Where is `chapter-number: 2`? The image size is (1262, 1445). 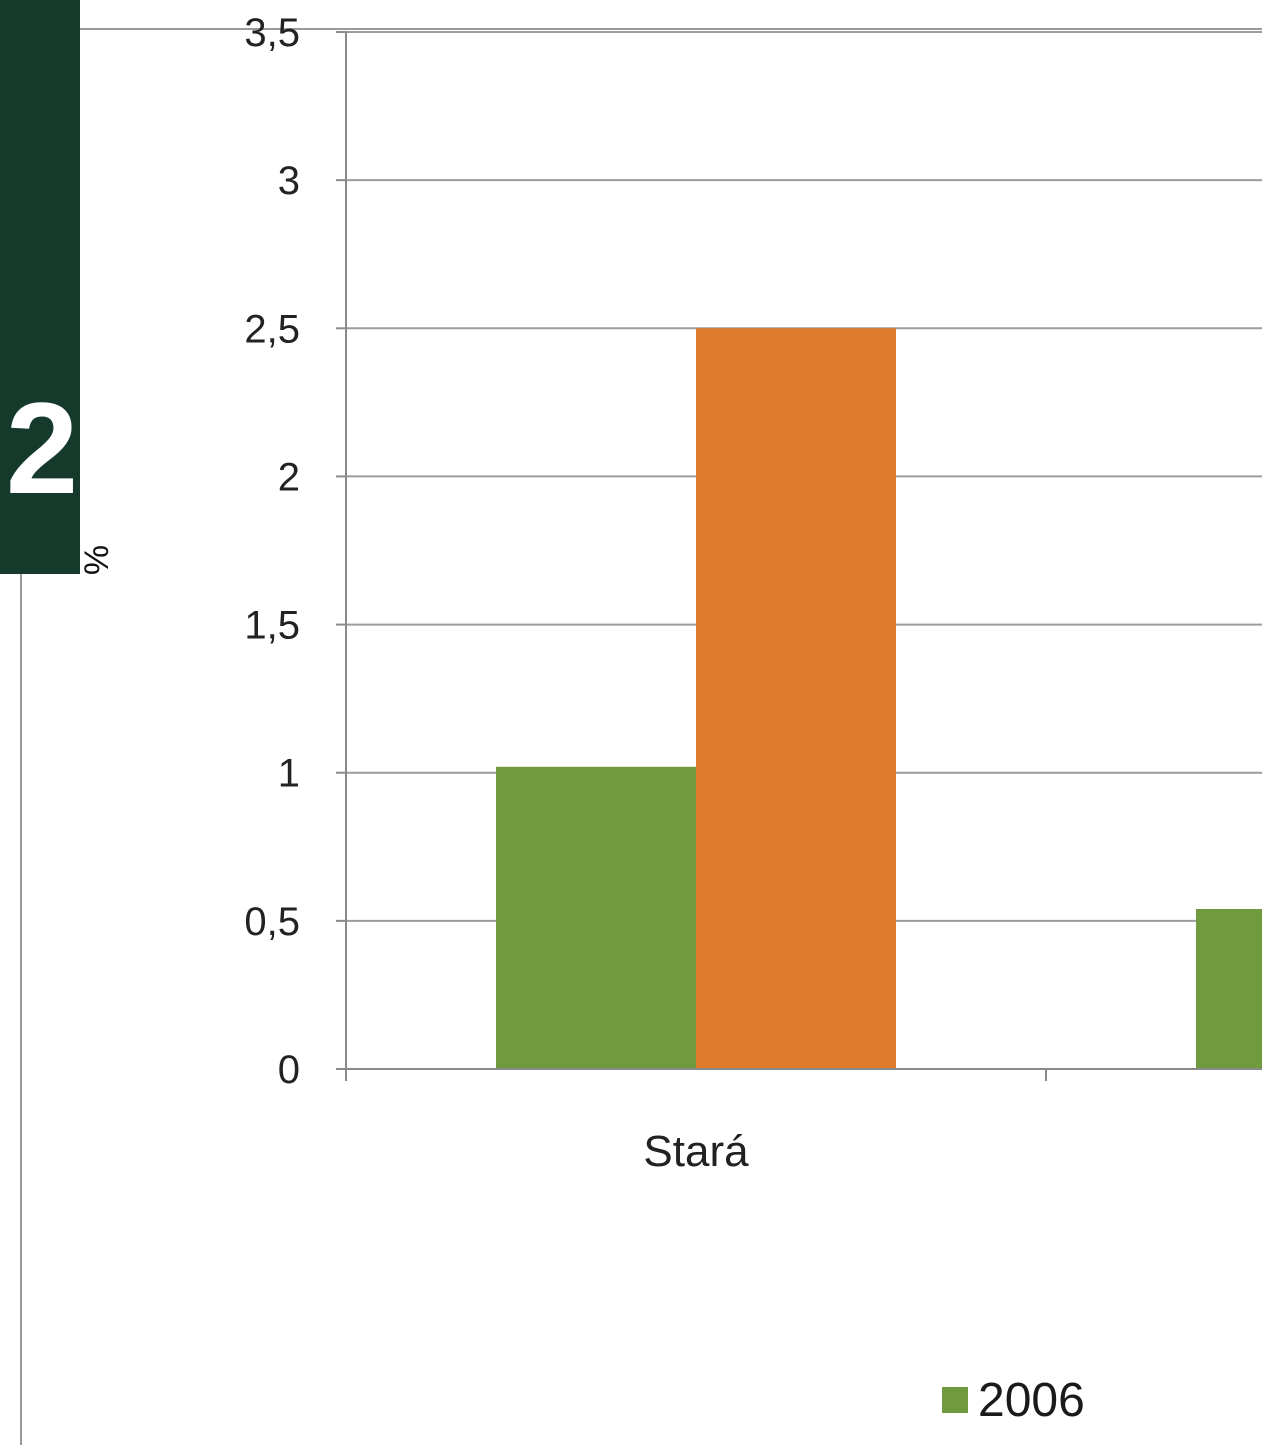 chapter-number: 2 is located at coordinates (41, 448).